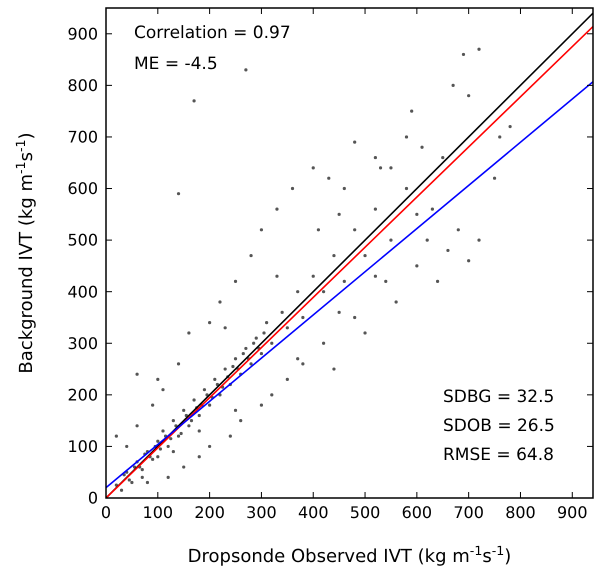 This screenshot has width=594, height=571. Describe the element at coordinates (365, 512) in the screenshot. I see `x-tick-label: 500` at that location.